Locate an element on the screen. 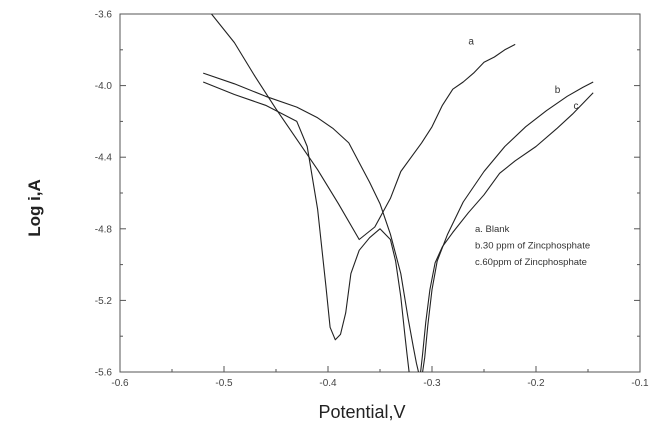 The width and height of the screenshot is (657, 426). x-tick-label: -0.1 is located at coordinates (640, 383).